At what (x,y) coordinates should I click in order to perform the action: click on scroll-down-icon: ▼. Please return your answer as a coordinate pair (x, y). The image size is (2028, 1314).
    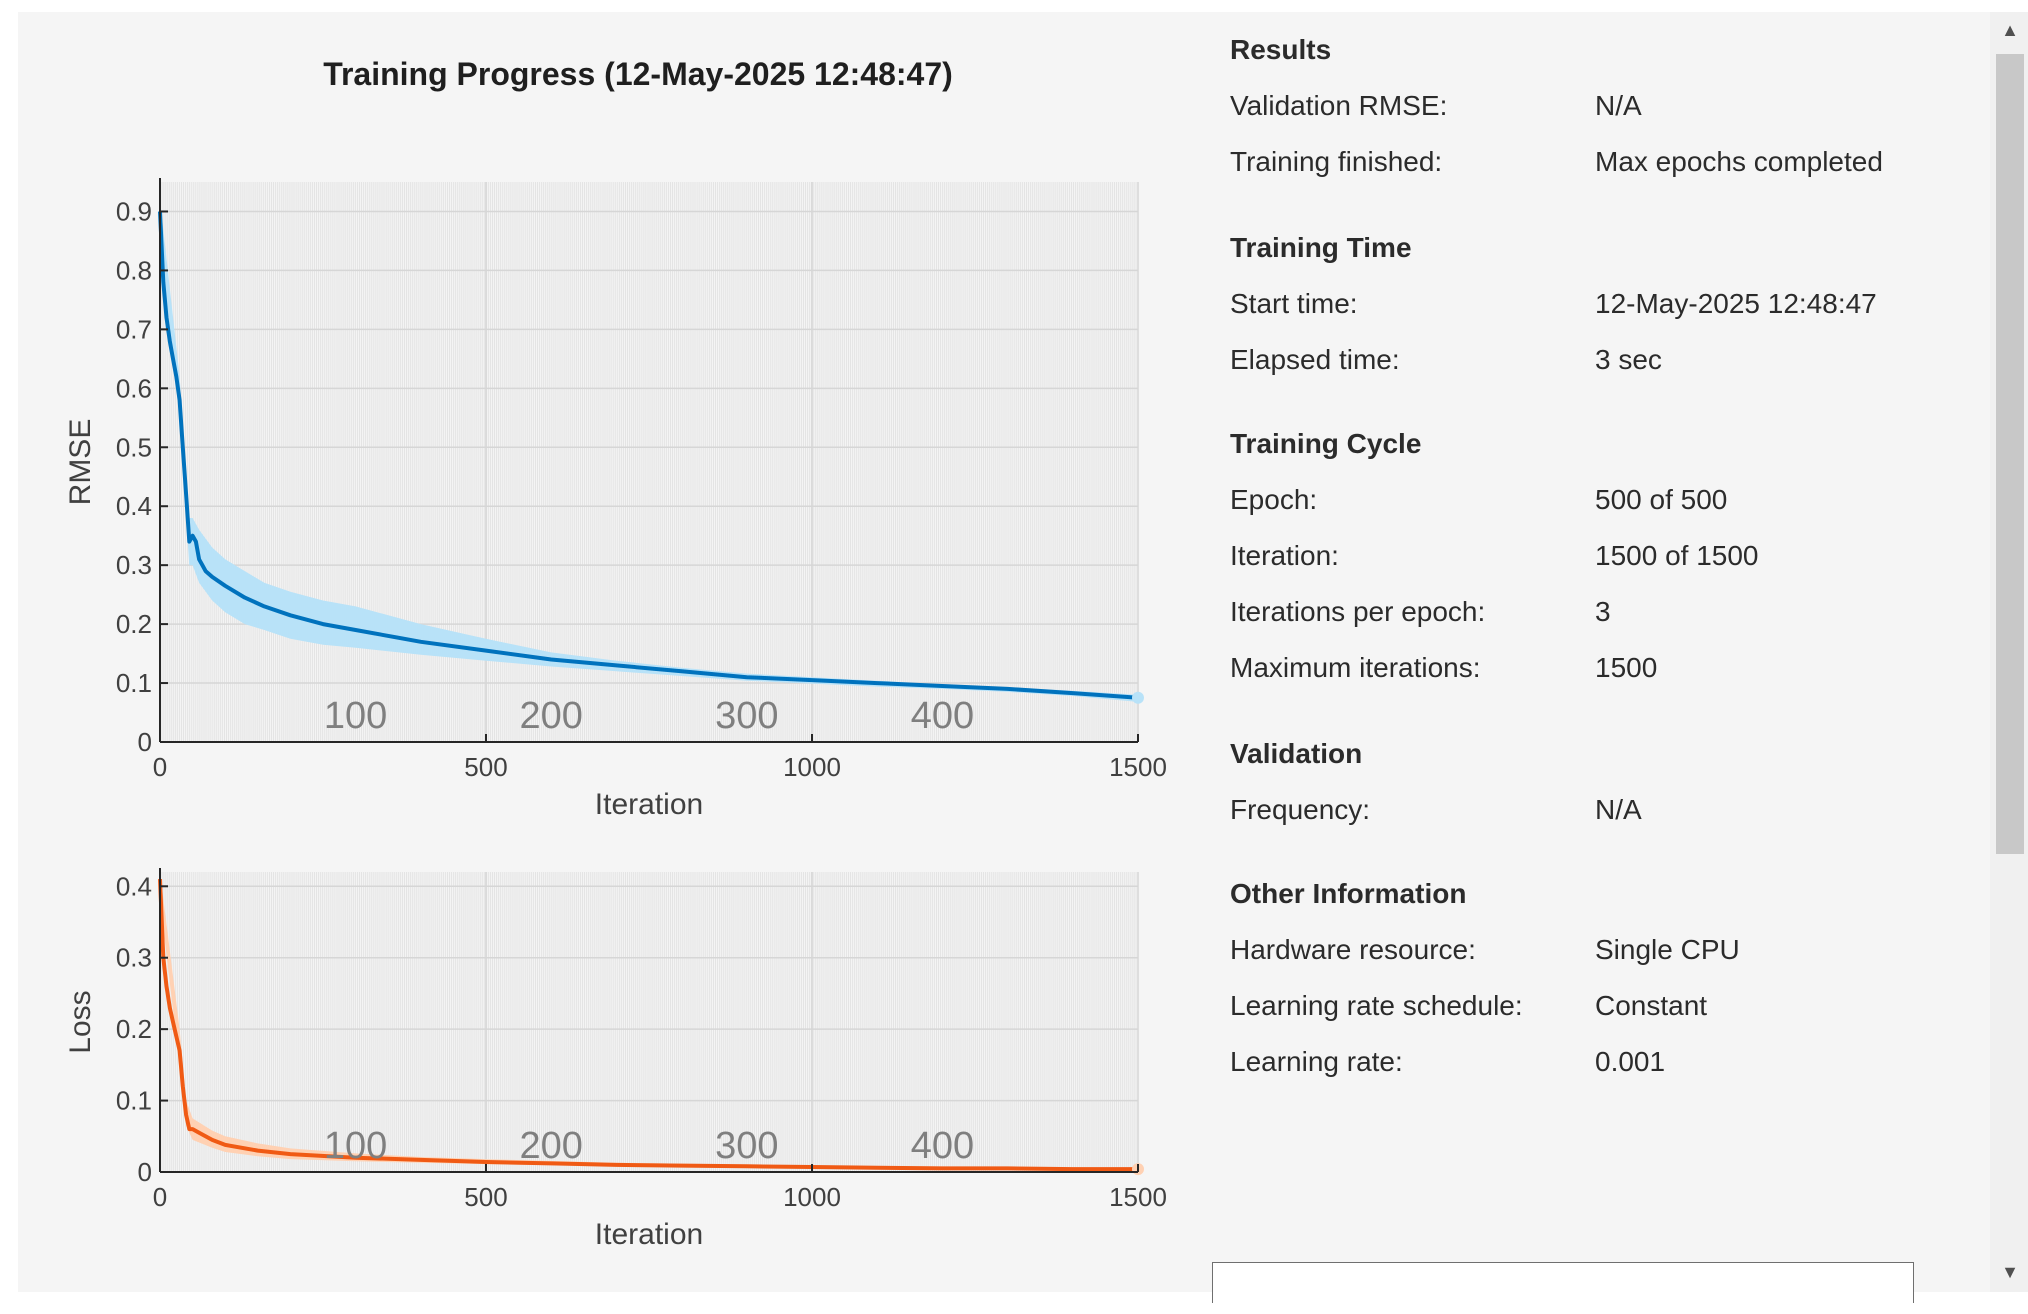
    Looking at the image, I should click on (2010, 1272).